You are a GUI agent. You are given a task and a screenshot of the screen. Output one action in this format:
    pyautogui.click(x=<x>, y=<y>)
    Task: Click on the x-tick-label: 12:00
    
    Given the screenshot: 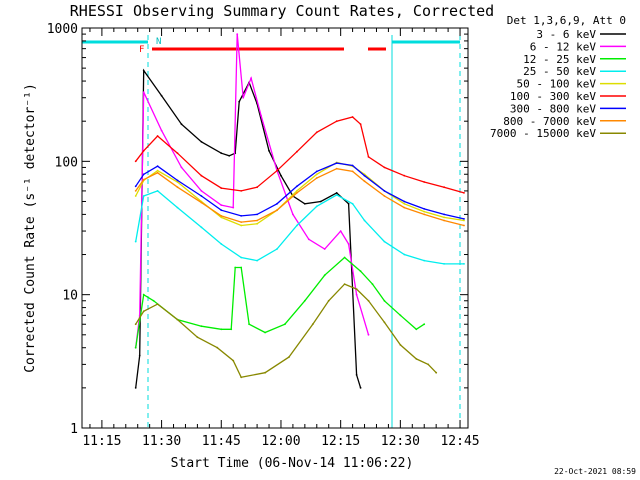 What is the action you would take?
    pyautogui.click(x=280, y=441)
    